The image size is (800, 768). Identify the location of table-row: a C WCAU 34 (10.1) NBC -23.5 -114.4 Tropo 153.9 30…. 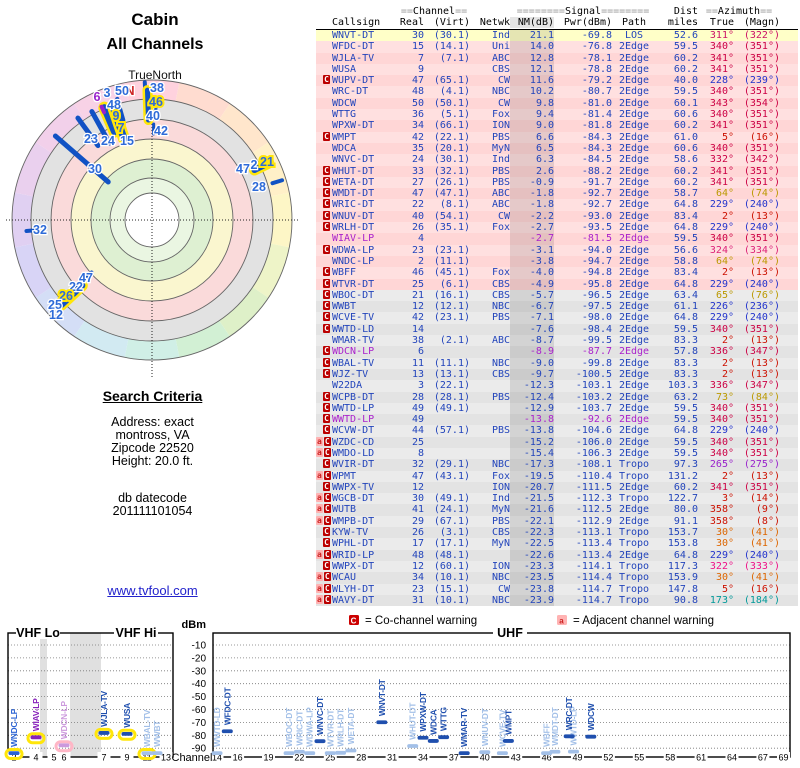
(557, 578).